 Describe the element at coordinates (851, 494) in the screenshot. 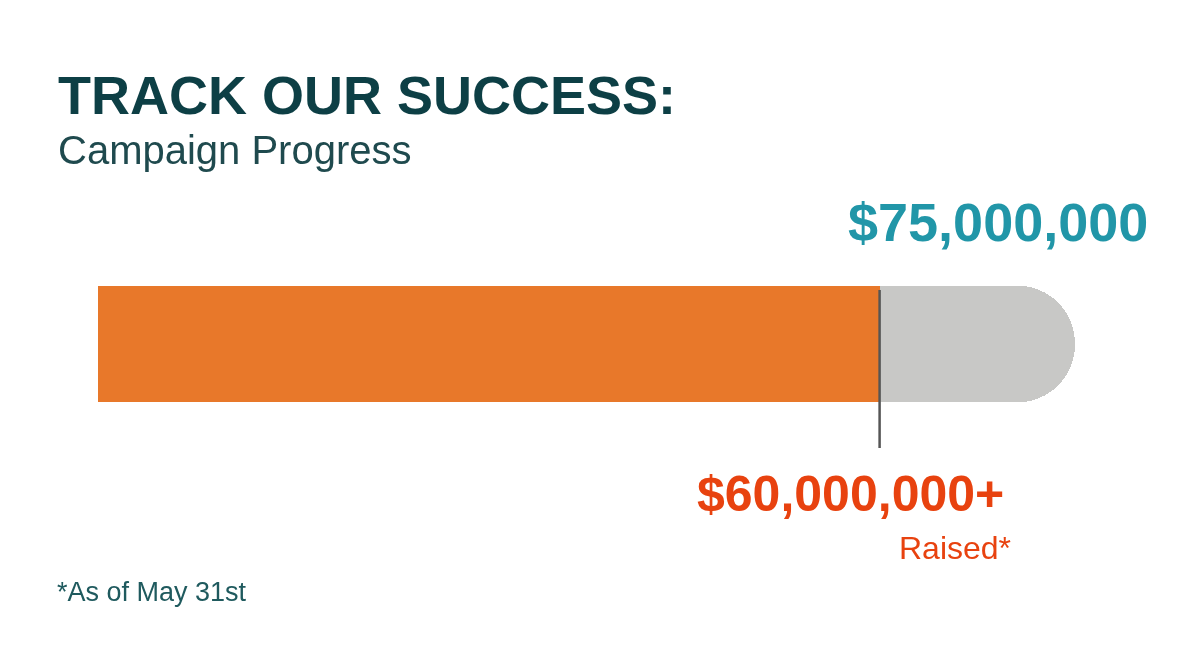

I see `text: $60,000,000+` at that location.